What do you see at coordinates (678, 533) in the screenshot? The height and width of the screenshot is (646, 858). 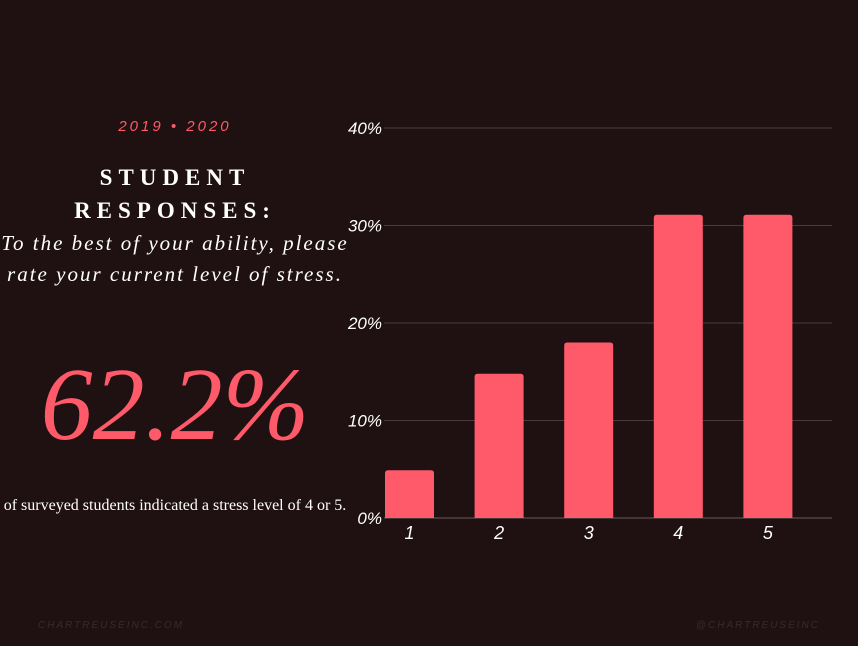 I see `x-tick-label: 4` at bounding box center [678, 533].